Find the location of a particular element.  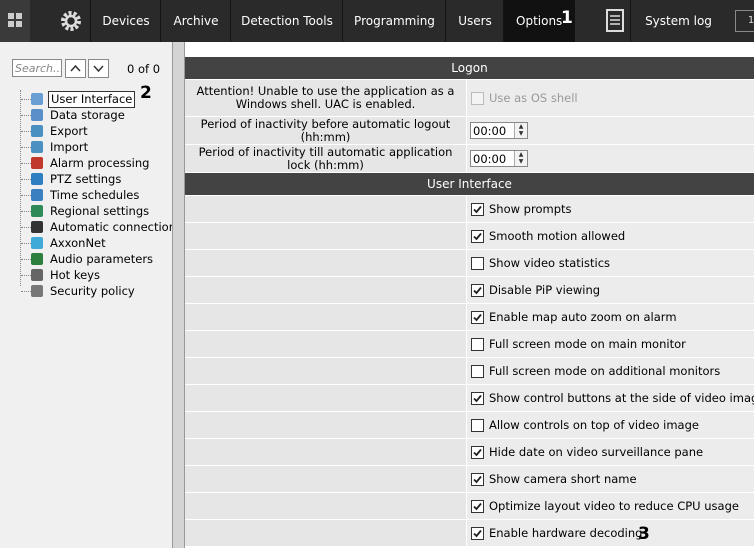

setting-row: Smooth motion allowed is located at coordinates (469, 236).